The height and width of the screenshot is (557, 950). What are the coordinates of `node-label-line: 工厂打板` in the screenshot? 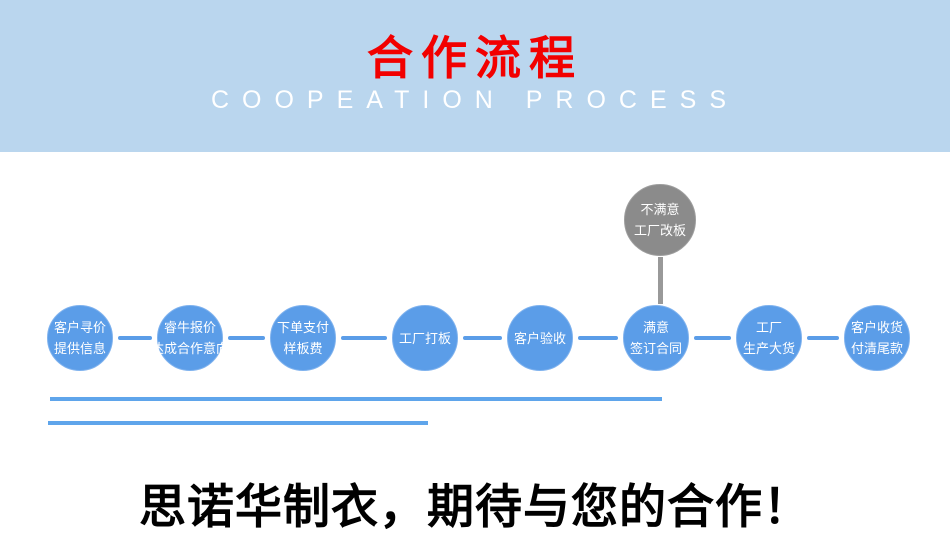 It's located at (424, 338).